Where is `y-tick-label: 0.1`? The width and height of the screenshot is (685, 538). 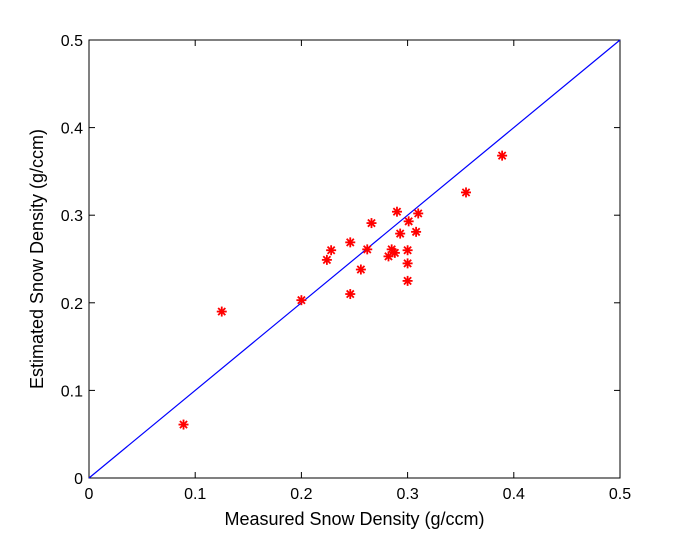 y-tick-label: 0.1 is located at coordinates (72, 391).